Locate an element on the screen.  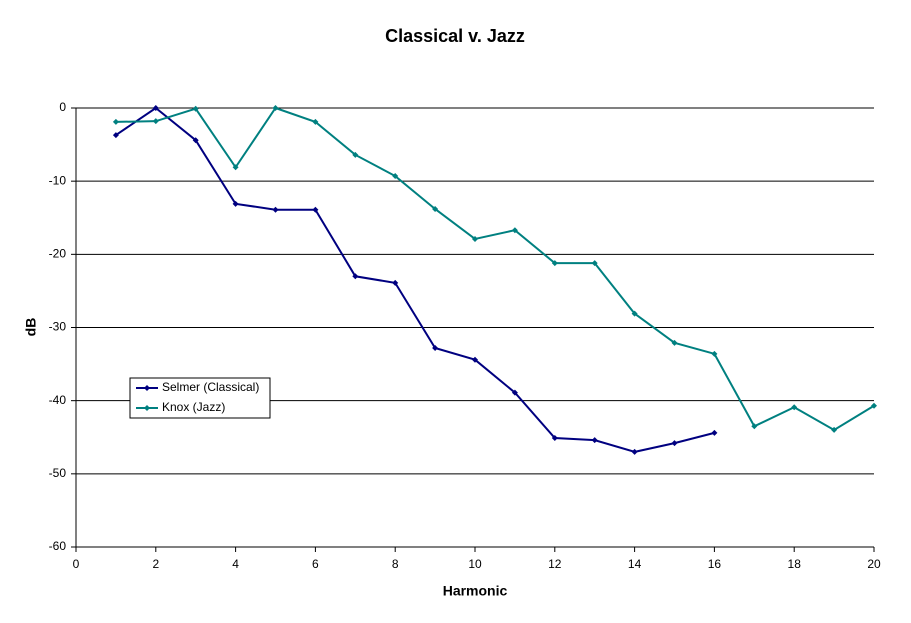
y-tick-label: -60 is located at coordinates (58, 546).